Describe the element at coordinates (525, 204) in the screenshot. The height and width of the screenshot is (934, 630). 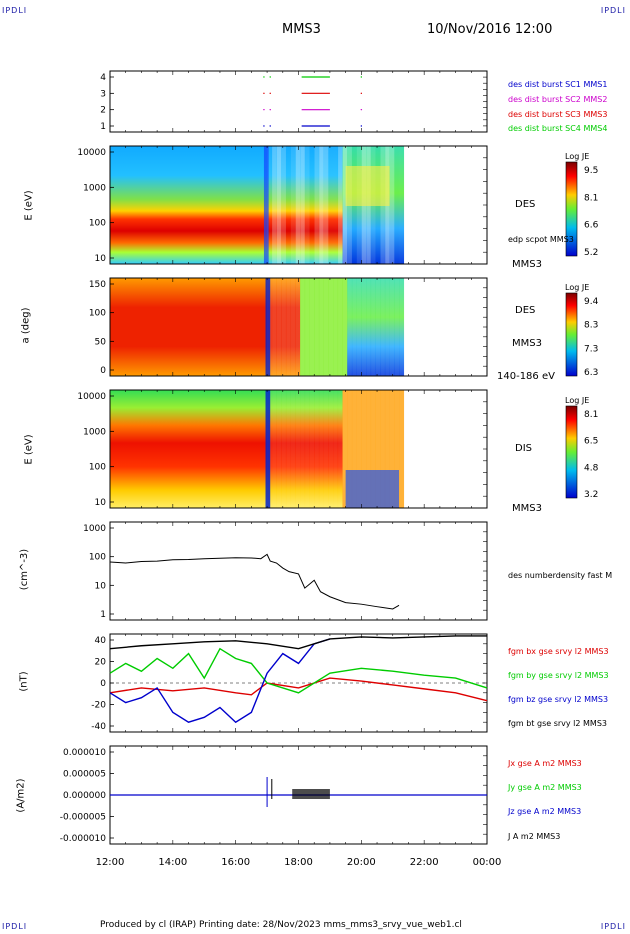
I see `panel2-instrument: DES` at that location.